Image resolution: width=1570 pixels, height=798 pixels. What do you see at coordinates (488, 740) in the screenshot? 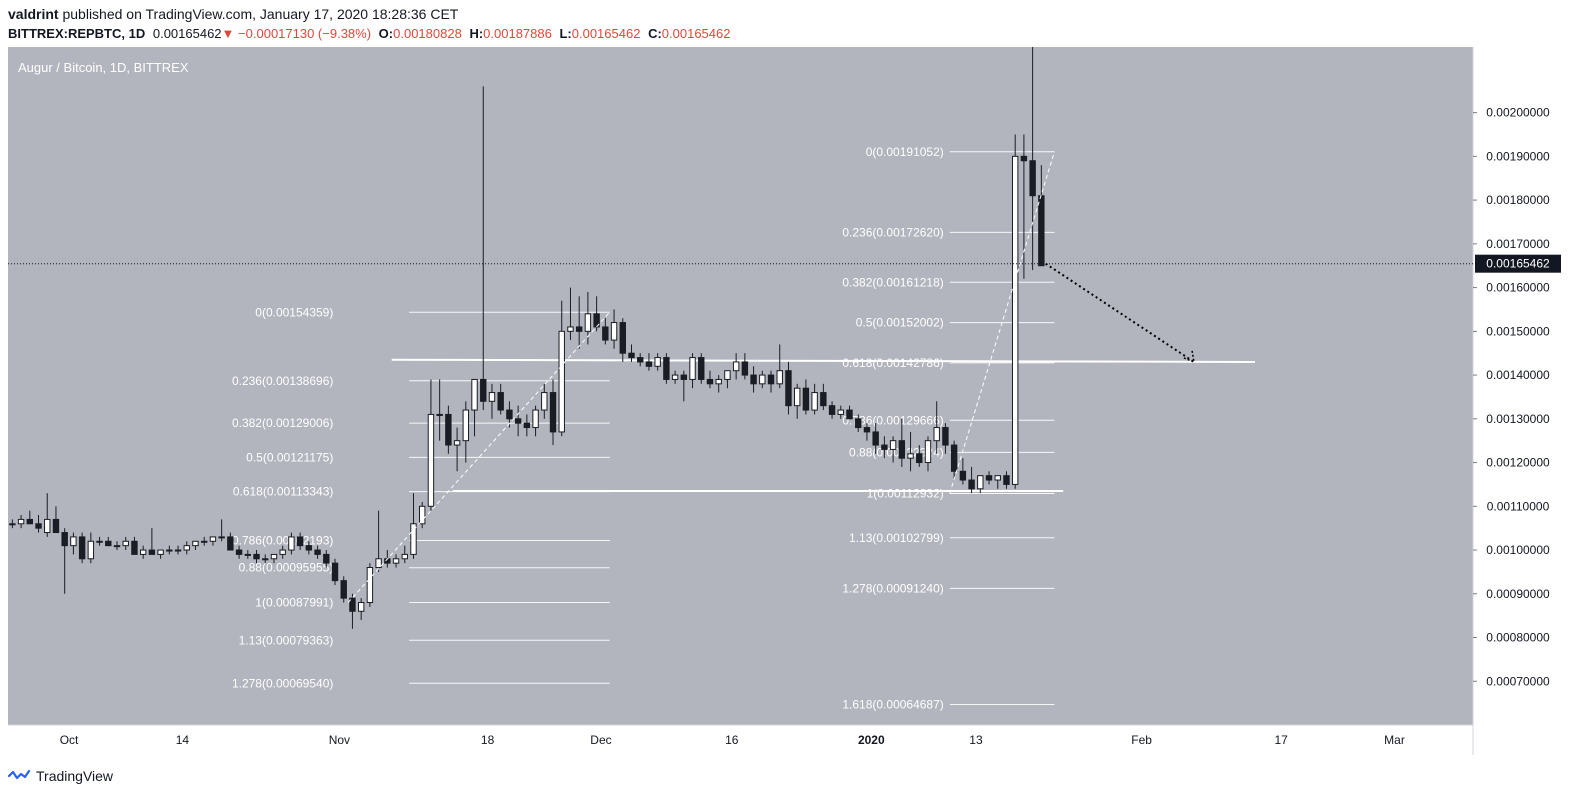
I see `time-tick-label: 18` at bounding box center [488, 740].